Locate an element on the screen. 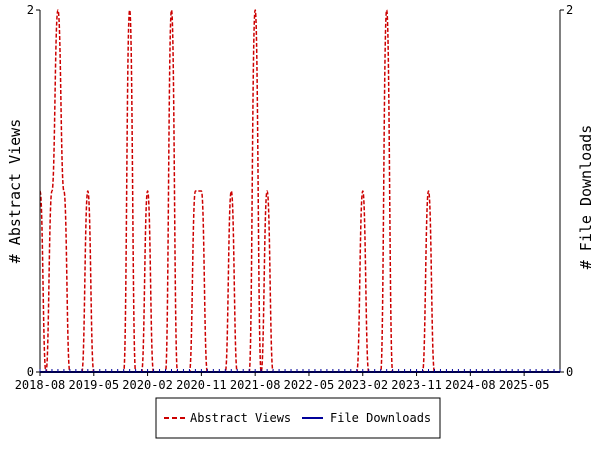 The width and height of the screenshot is (600, 450). x-tick-label: 2023-11 is located at coordinates (416, 385).